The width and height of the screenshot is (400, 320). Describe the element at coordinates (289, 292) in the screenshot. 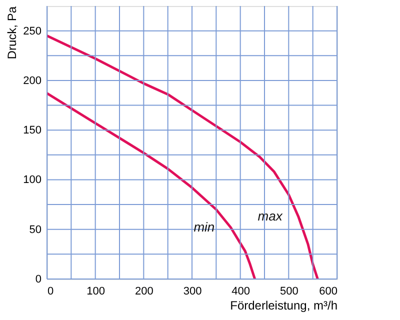

I see `x-tick-label: 500` at that location.